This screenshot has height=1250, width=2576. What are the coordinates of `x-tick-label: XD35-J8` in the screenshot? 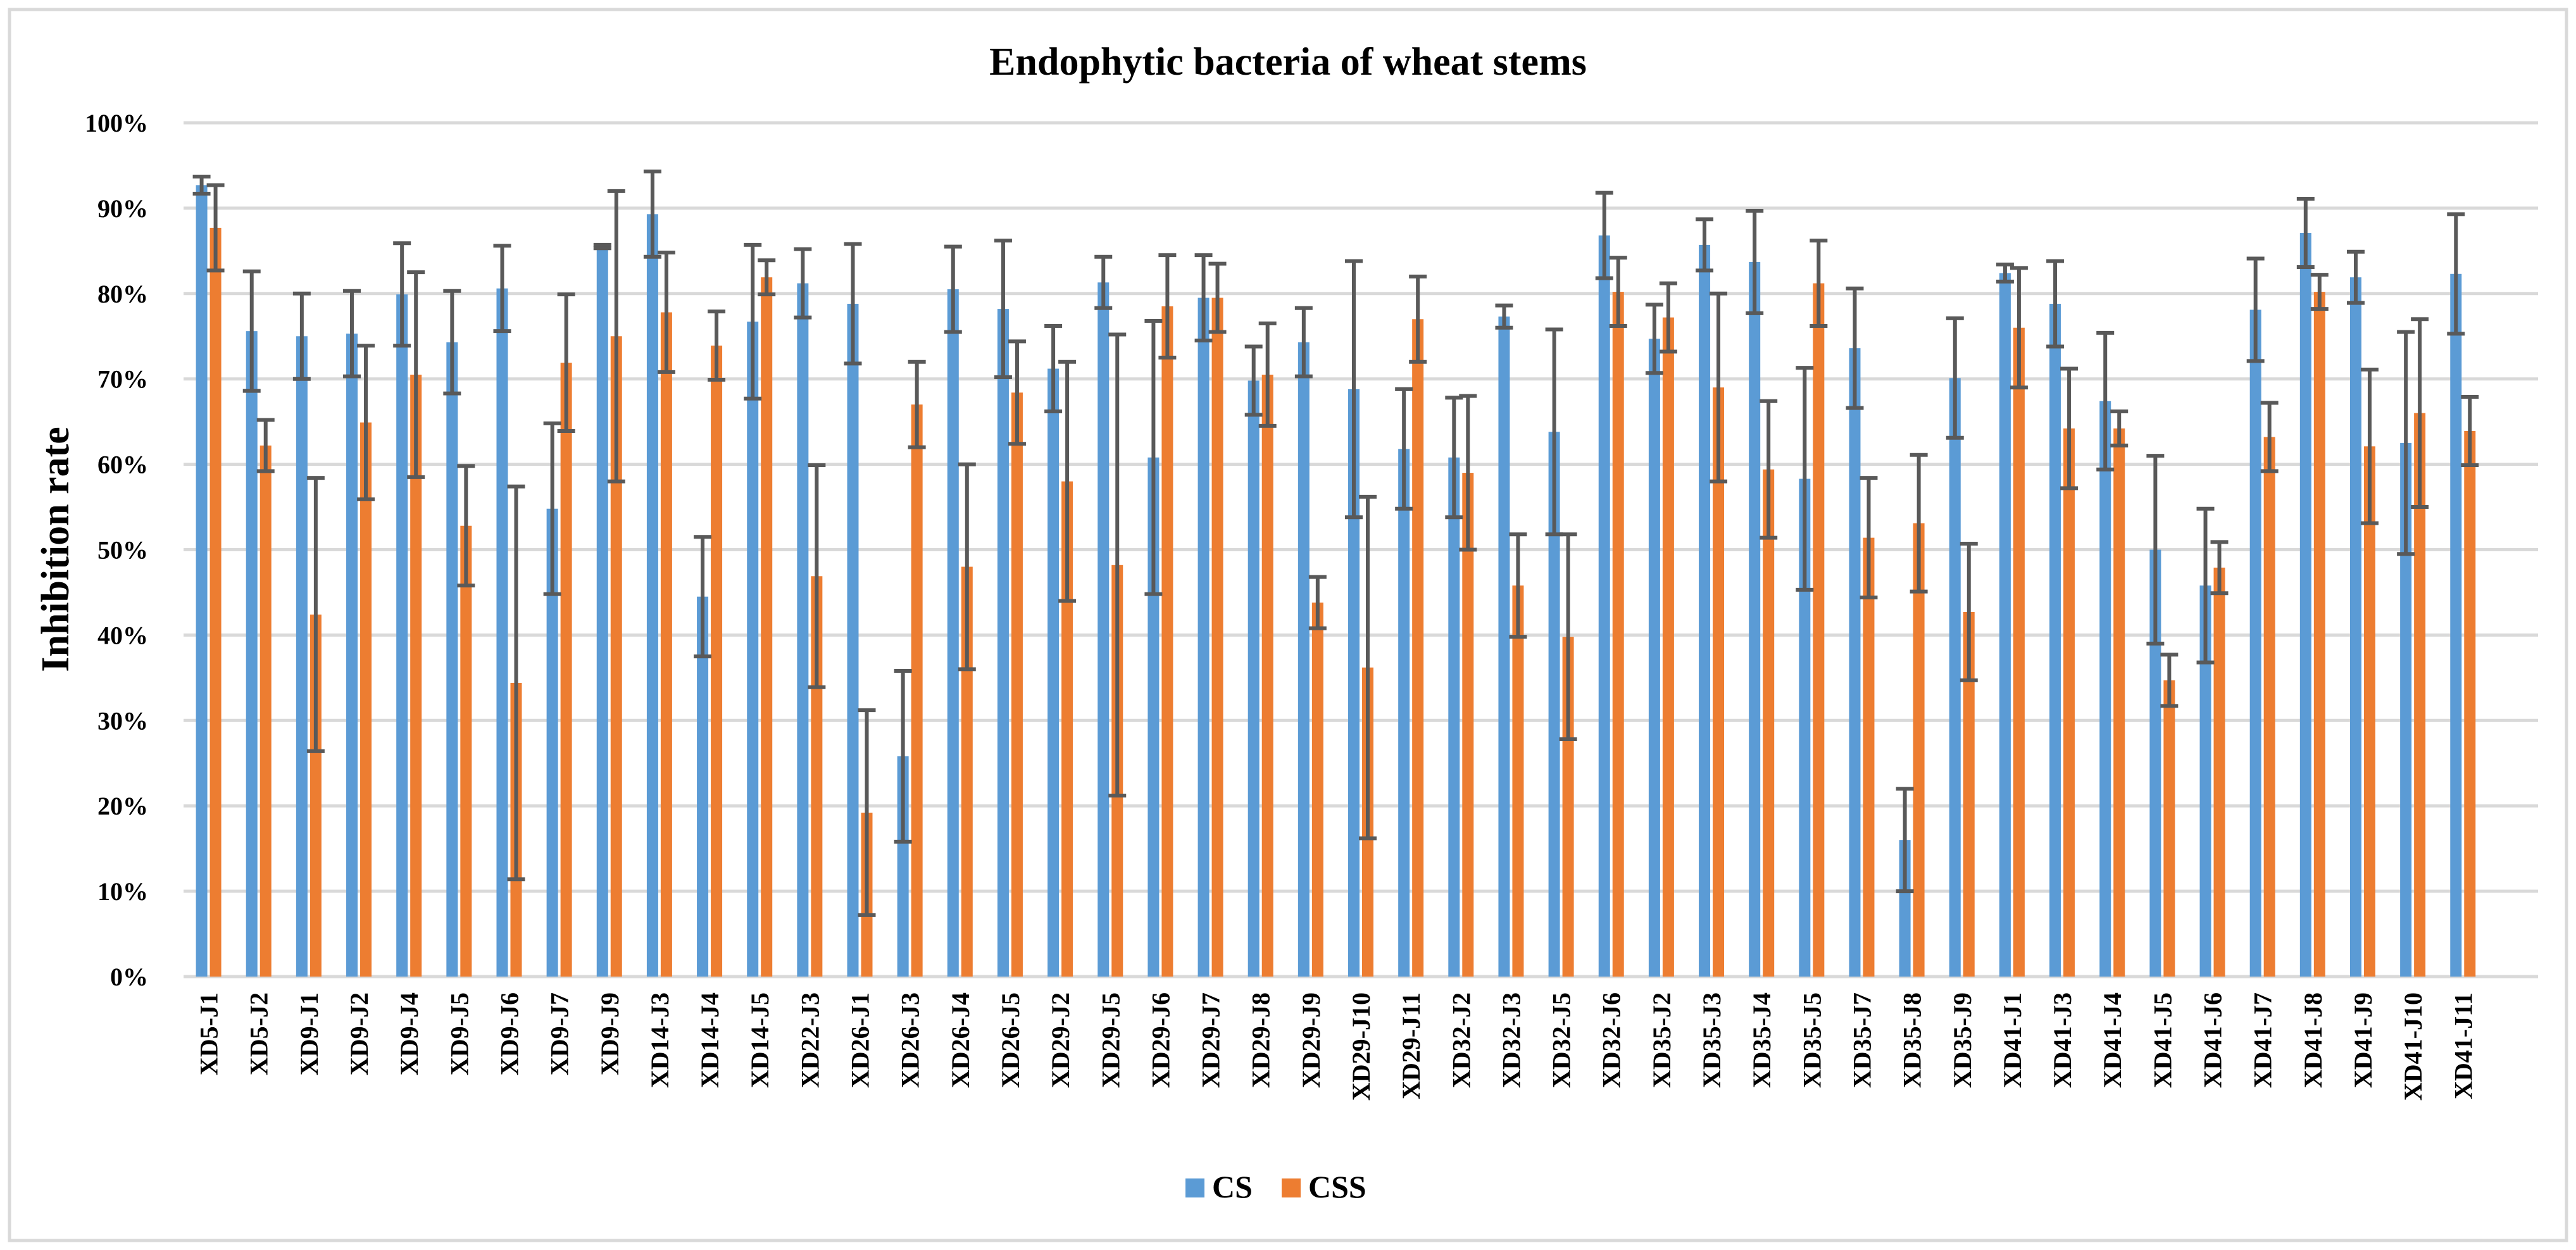 It's located at (1912, 1040).